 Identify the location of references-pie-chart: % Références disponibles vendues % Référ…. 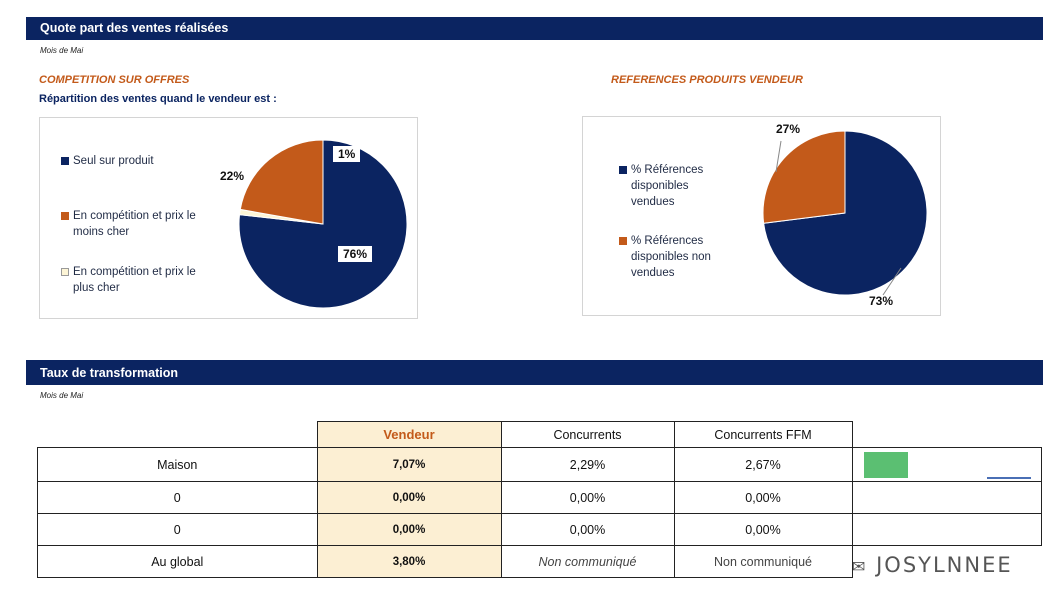
(761, 216).